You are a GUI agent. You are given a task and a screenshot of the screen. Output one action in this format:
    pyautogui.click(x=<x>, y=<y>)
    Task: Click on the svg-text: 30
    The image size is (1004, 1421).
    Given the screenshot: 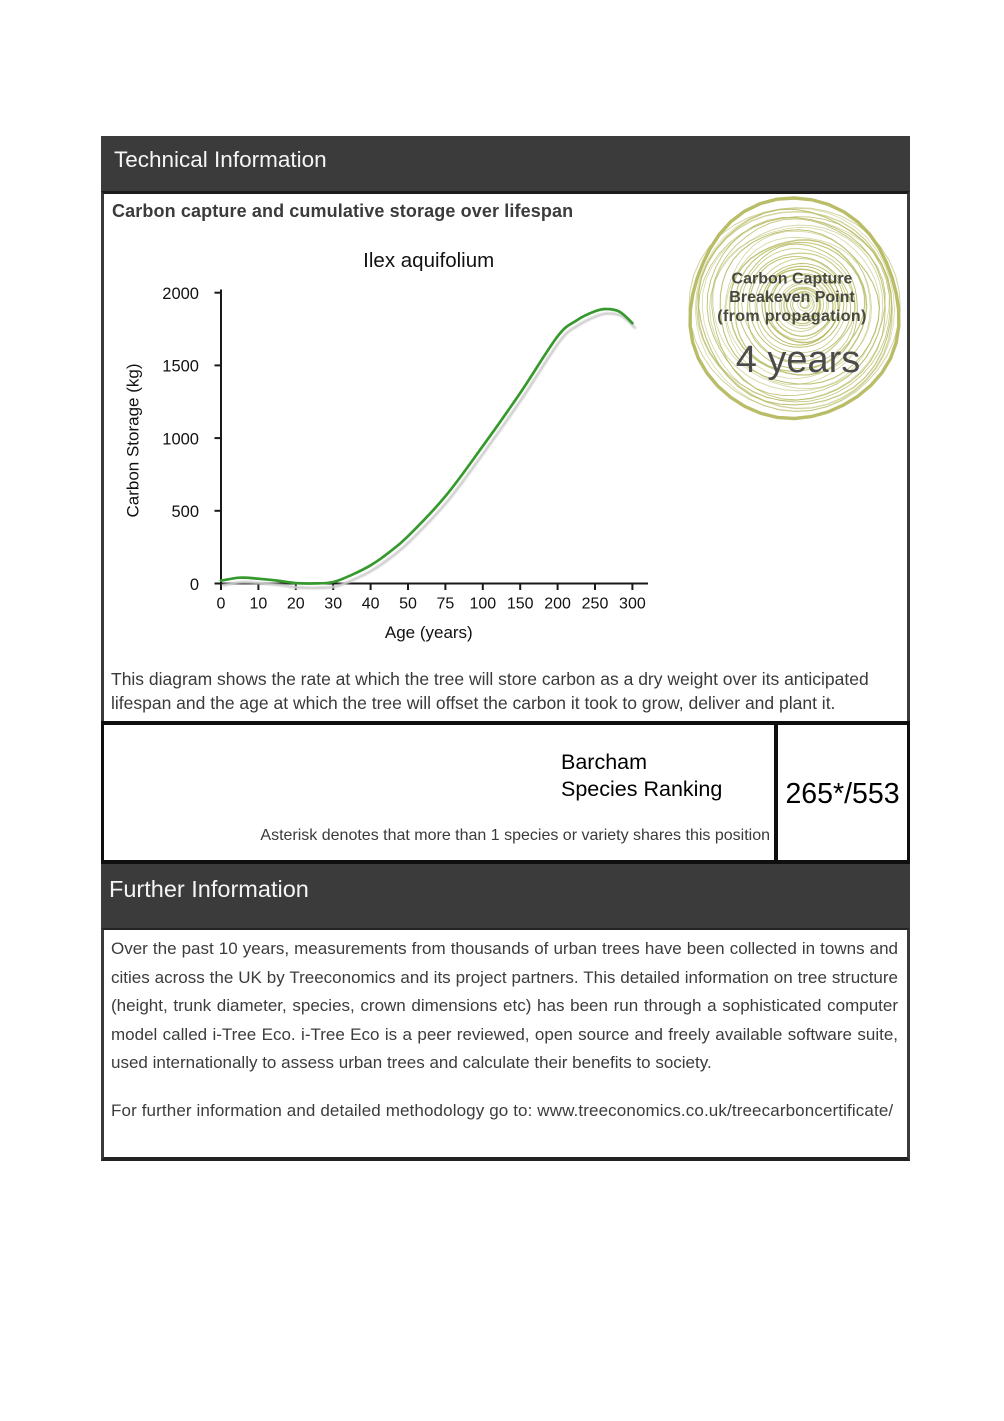 What is the action you would take?
    pyautogui.click(x=333, y=604)
    